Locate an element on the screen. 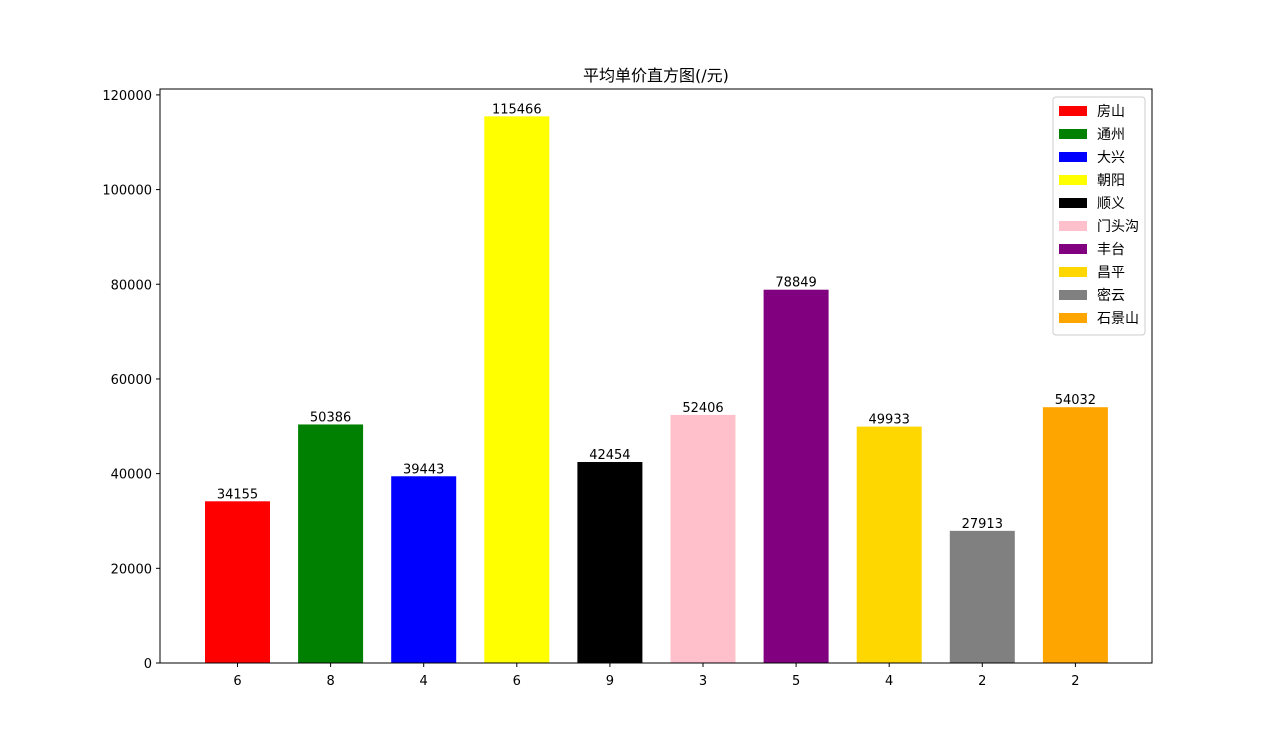 This screenshot has height=749, width=1280. y-tick-label: 120000 is located at coordinates (127, 96).